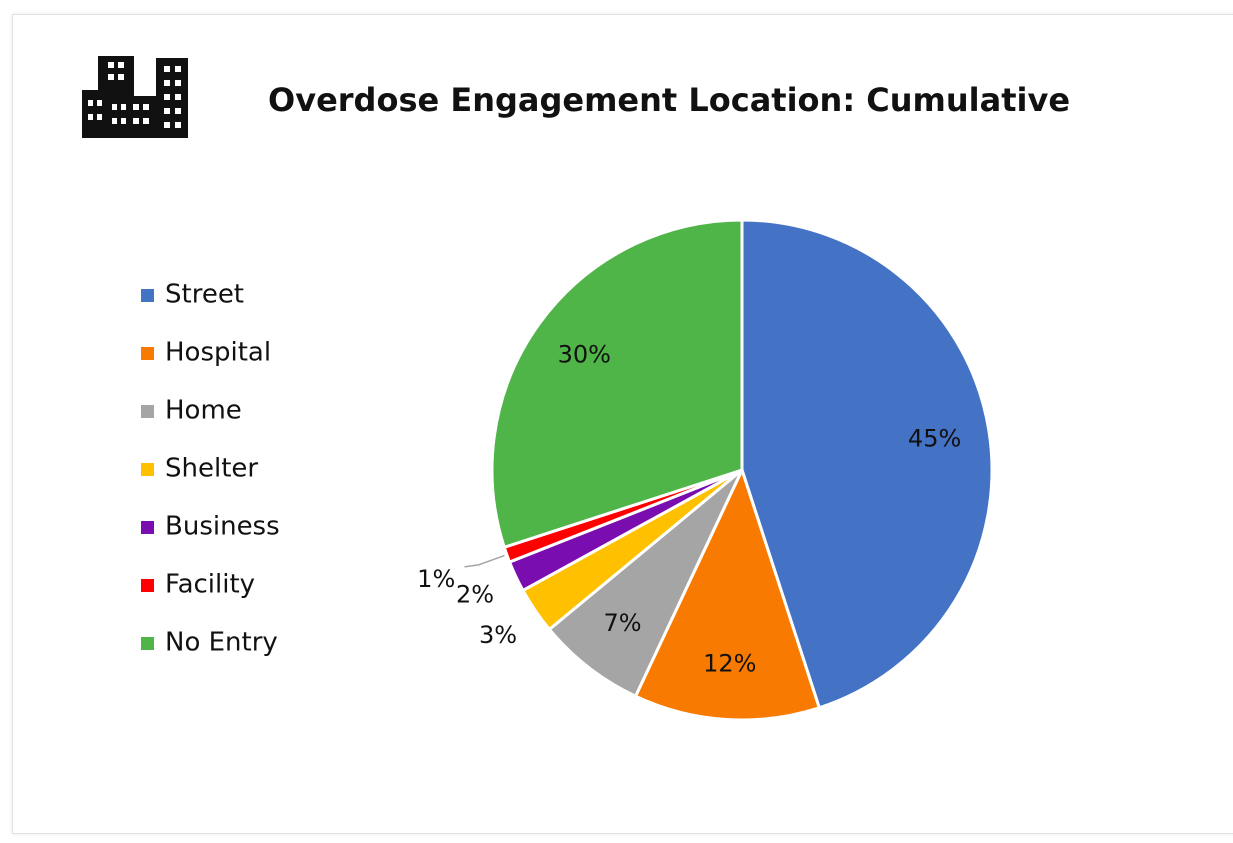  Describe the element at coordinates (669, 100) in the screenshot. I see `chart-title: Overdose Engagement Location: Cumulative` at that location.